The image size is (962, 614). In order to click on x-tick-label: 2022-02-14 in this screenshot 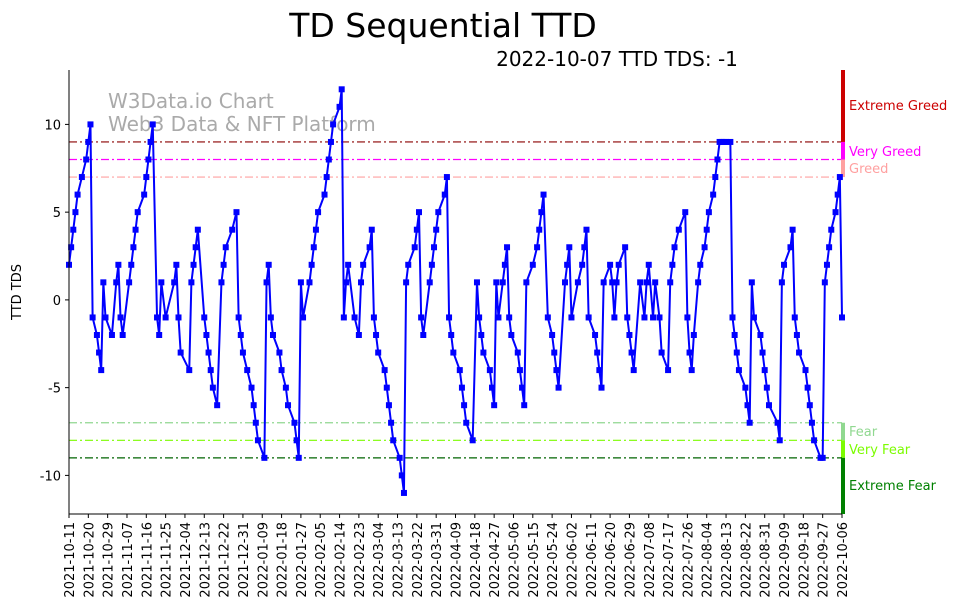, I will do `click(341, 560)`.